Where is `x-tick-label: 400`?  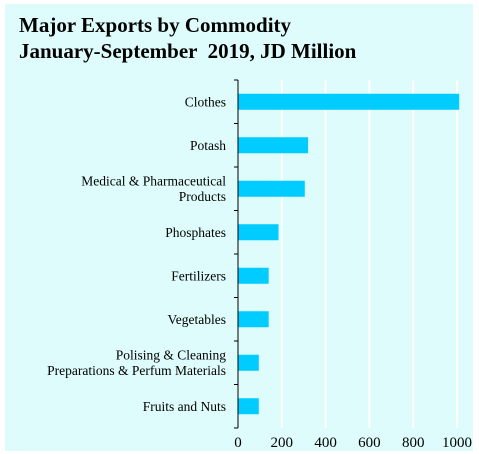
x-tick-label: 400 is located at coordinates (325, 443).